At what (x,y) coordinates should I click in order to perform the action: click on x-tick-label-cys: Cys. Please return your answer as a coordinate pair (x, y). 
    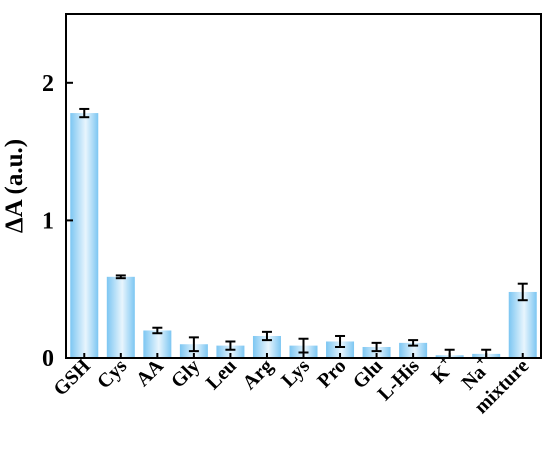
    Looking at the image, I should click on (112, 374).